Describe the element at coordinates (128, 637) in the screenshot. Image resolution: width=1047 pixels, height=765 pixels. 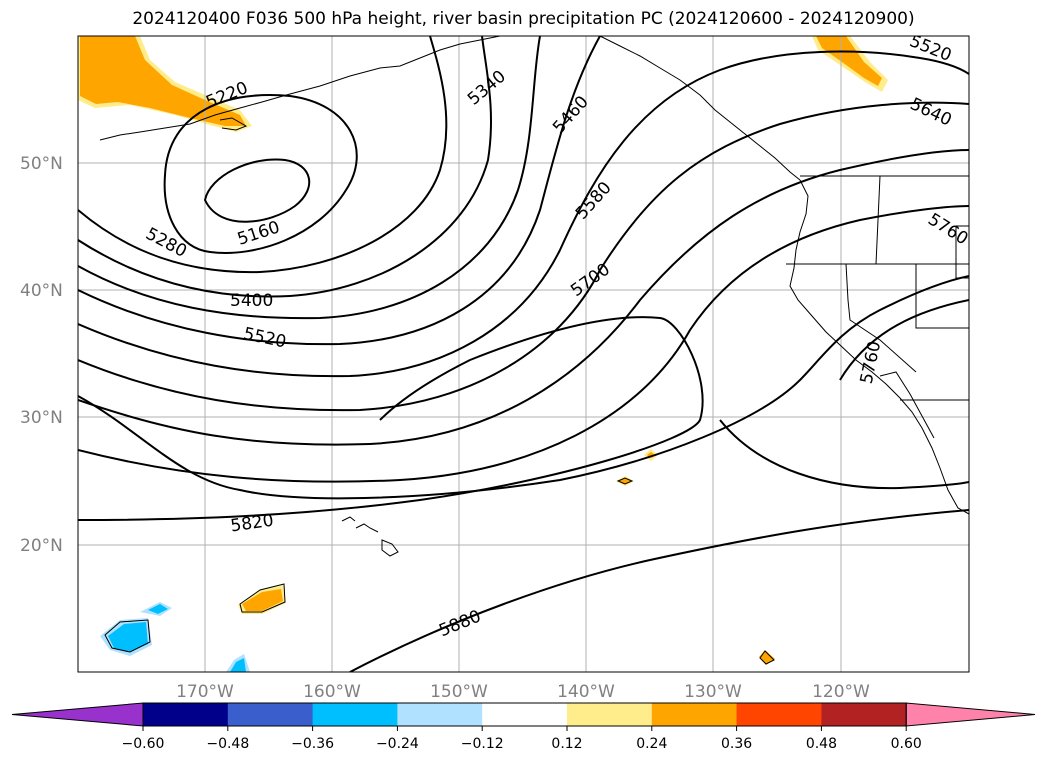
I see `precip-negative-1-core` at that location.